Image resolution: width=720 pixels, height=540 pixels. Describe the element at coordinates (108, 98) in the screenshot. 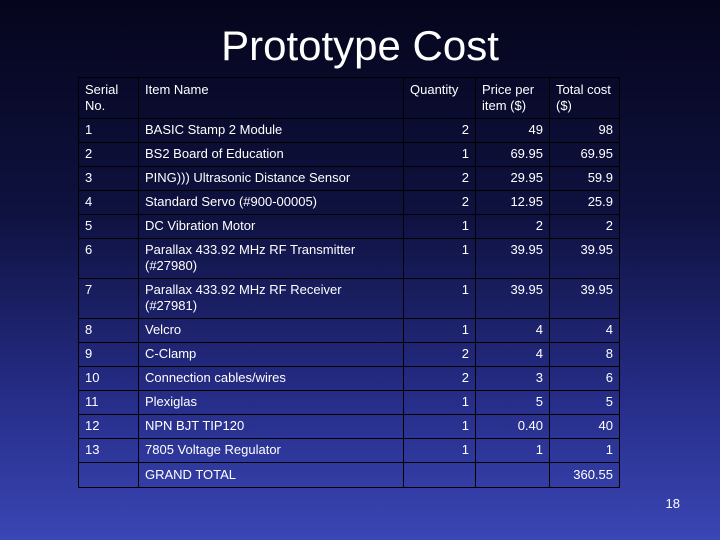

I see `header-serial: Serial No.` at that location.